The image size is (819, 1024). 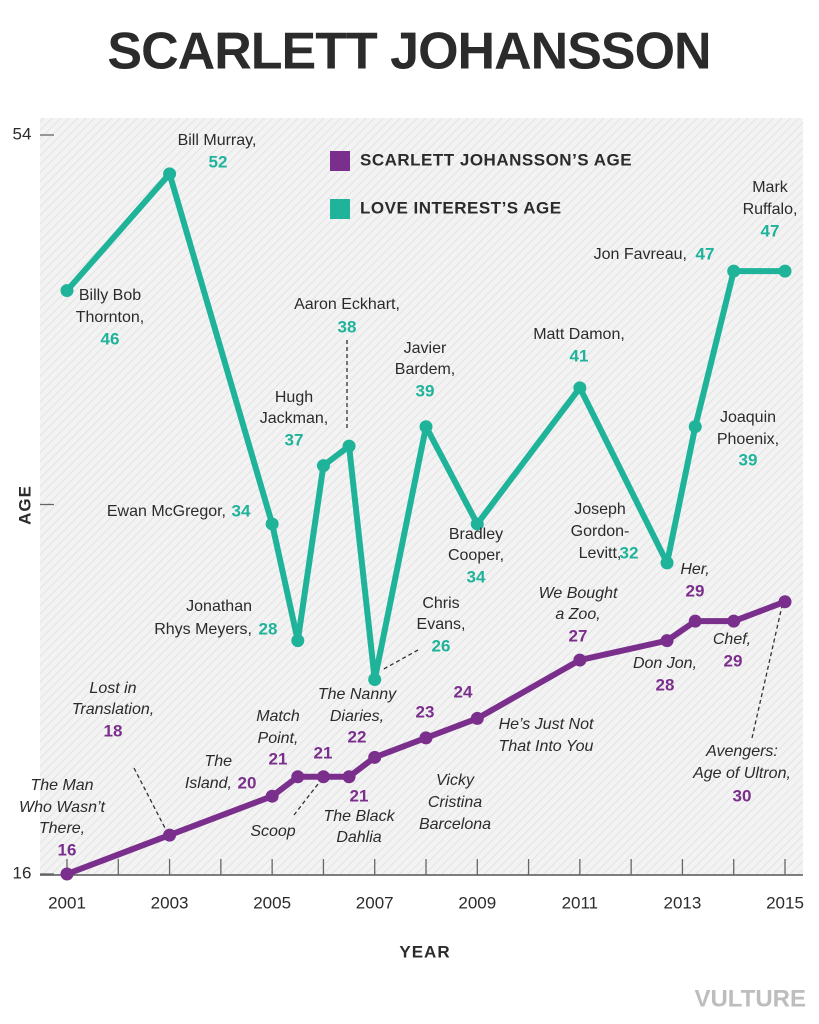 What do you see at coordinates (203, 629) in the screenshot?
I see `point-label: Rhys Meyers,` at bounding box center [203, 629].